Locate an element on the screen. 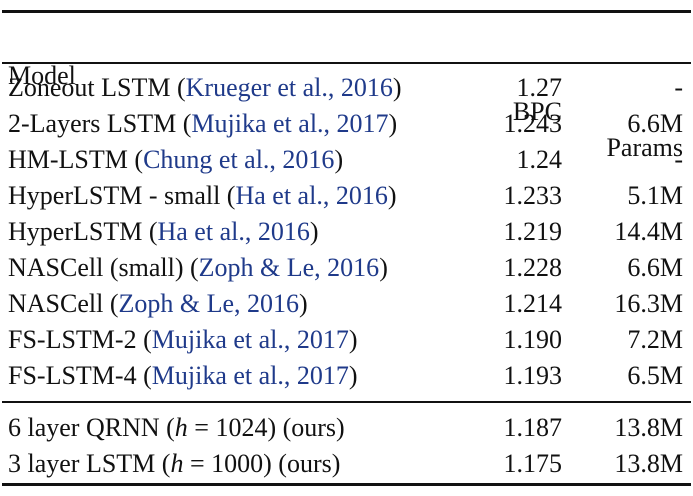 The image size is (693, 496). table-row: 6 layer QRNN (h = 1024) (ours) 1.187 13.8M is located at coordinates (346, 428).